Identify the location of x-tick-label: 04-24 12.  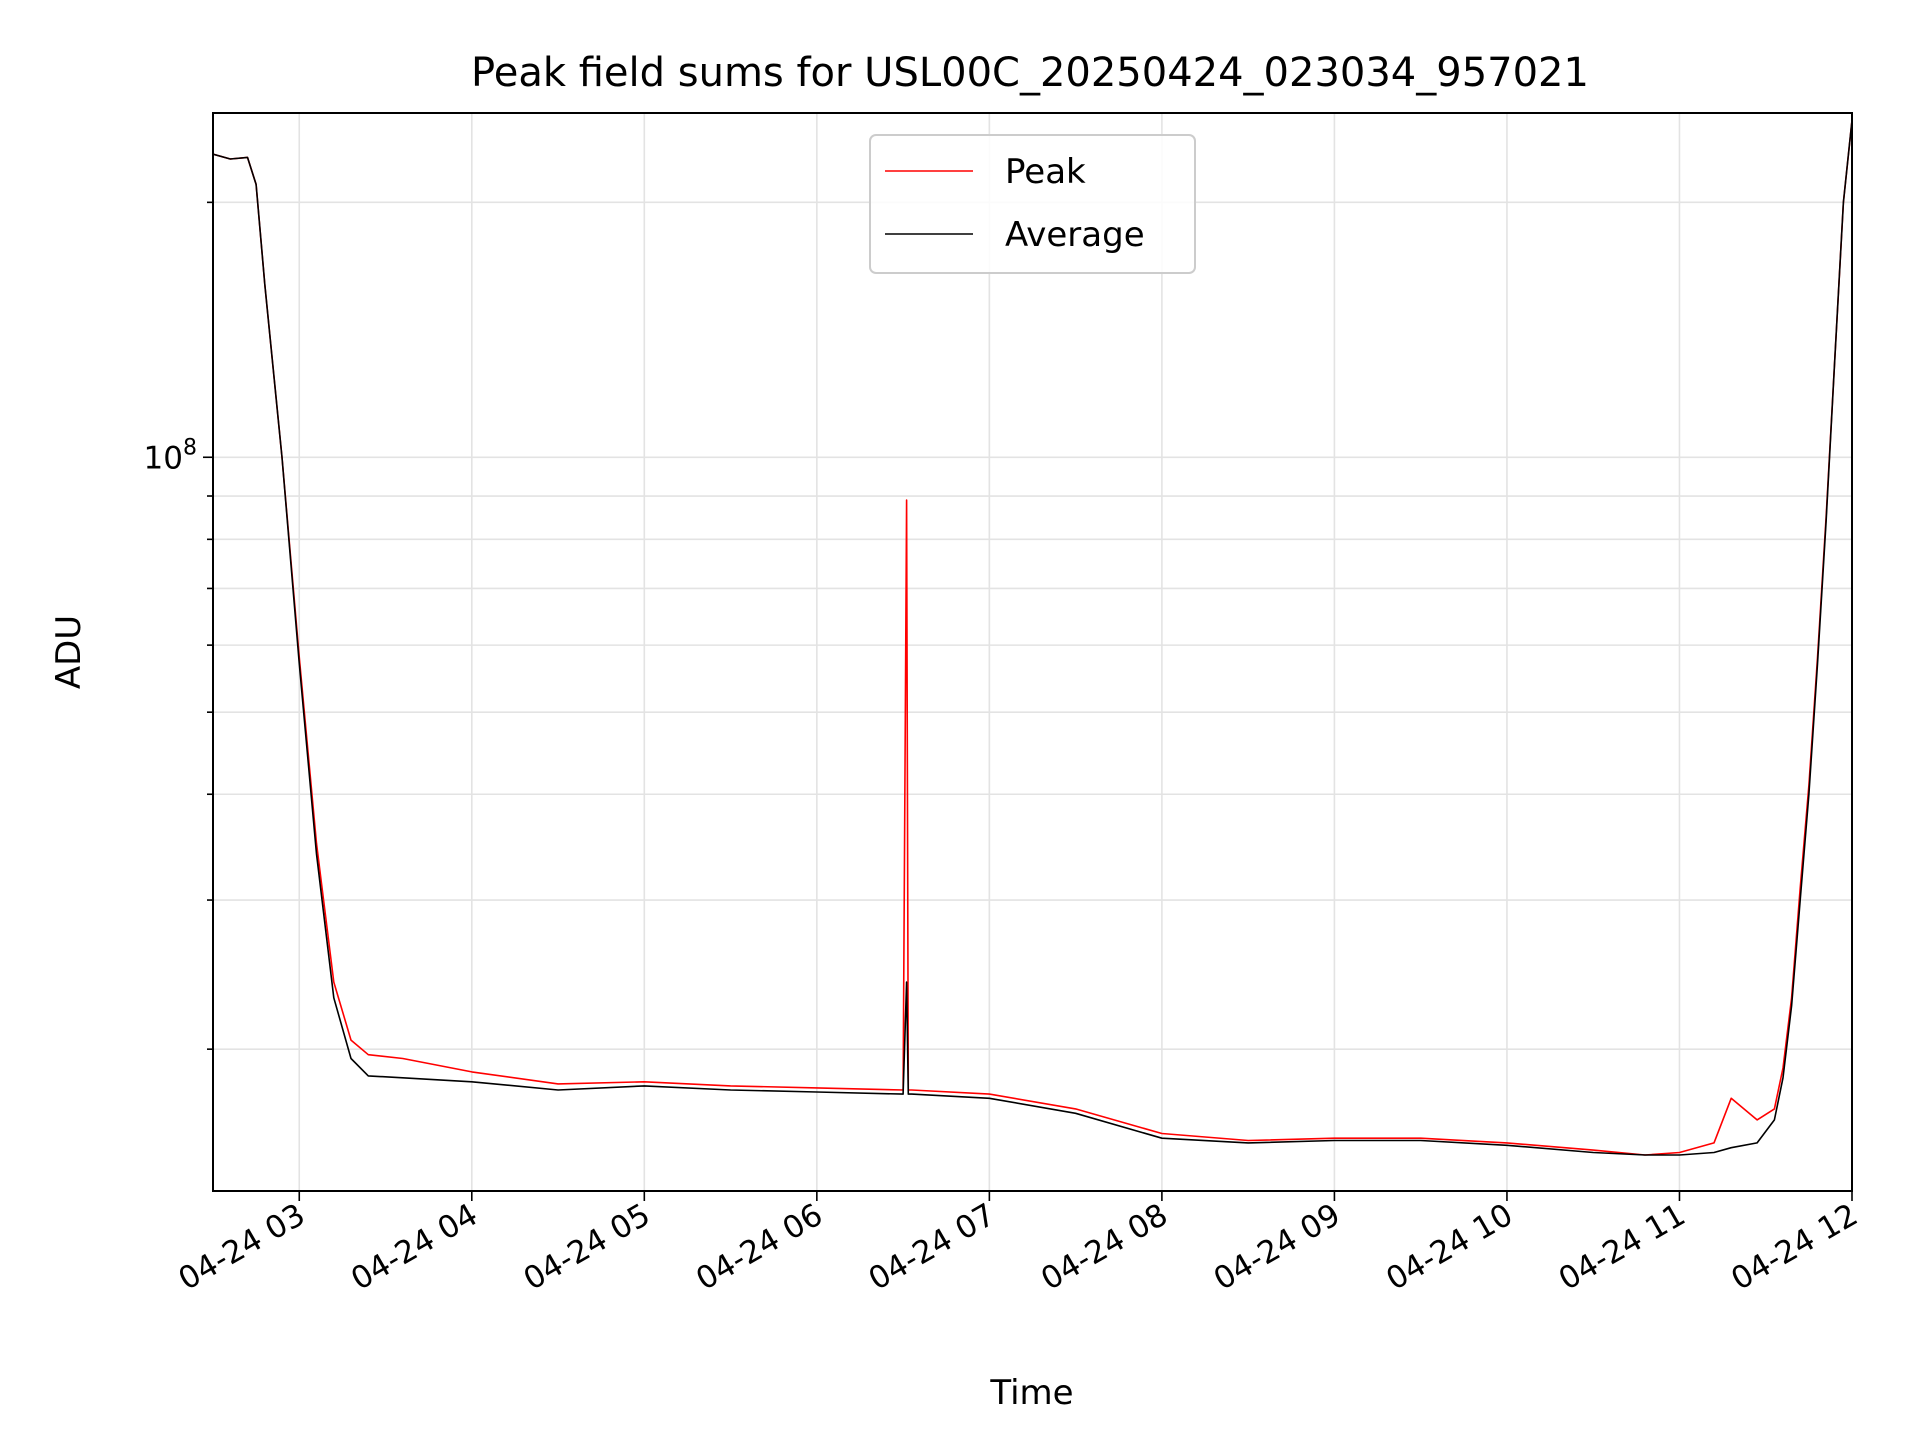
(1794, 1247).